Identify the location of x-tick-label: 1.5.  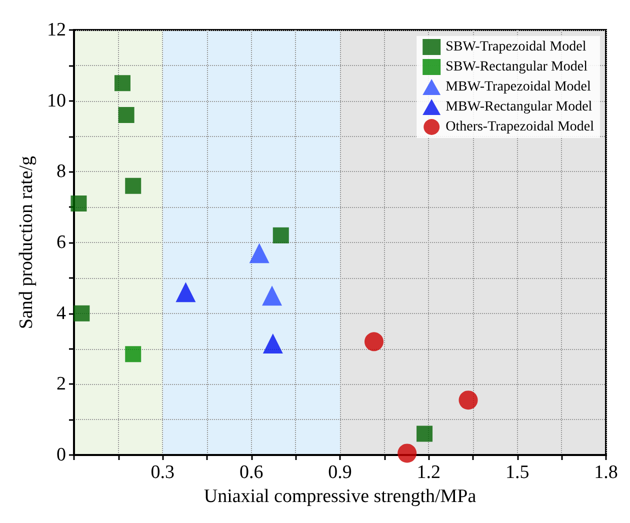
(517, 472).